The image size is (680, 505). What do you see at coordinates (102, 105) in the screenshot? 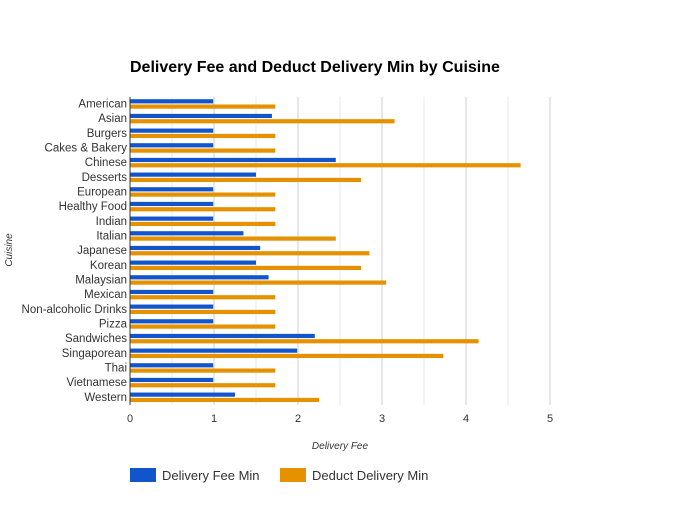
I see `category-label: American` at bounding box center [102, 105].